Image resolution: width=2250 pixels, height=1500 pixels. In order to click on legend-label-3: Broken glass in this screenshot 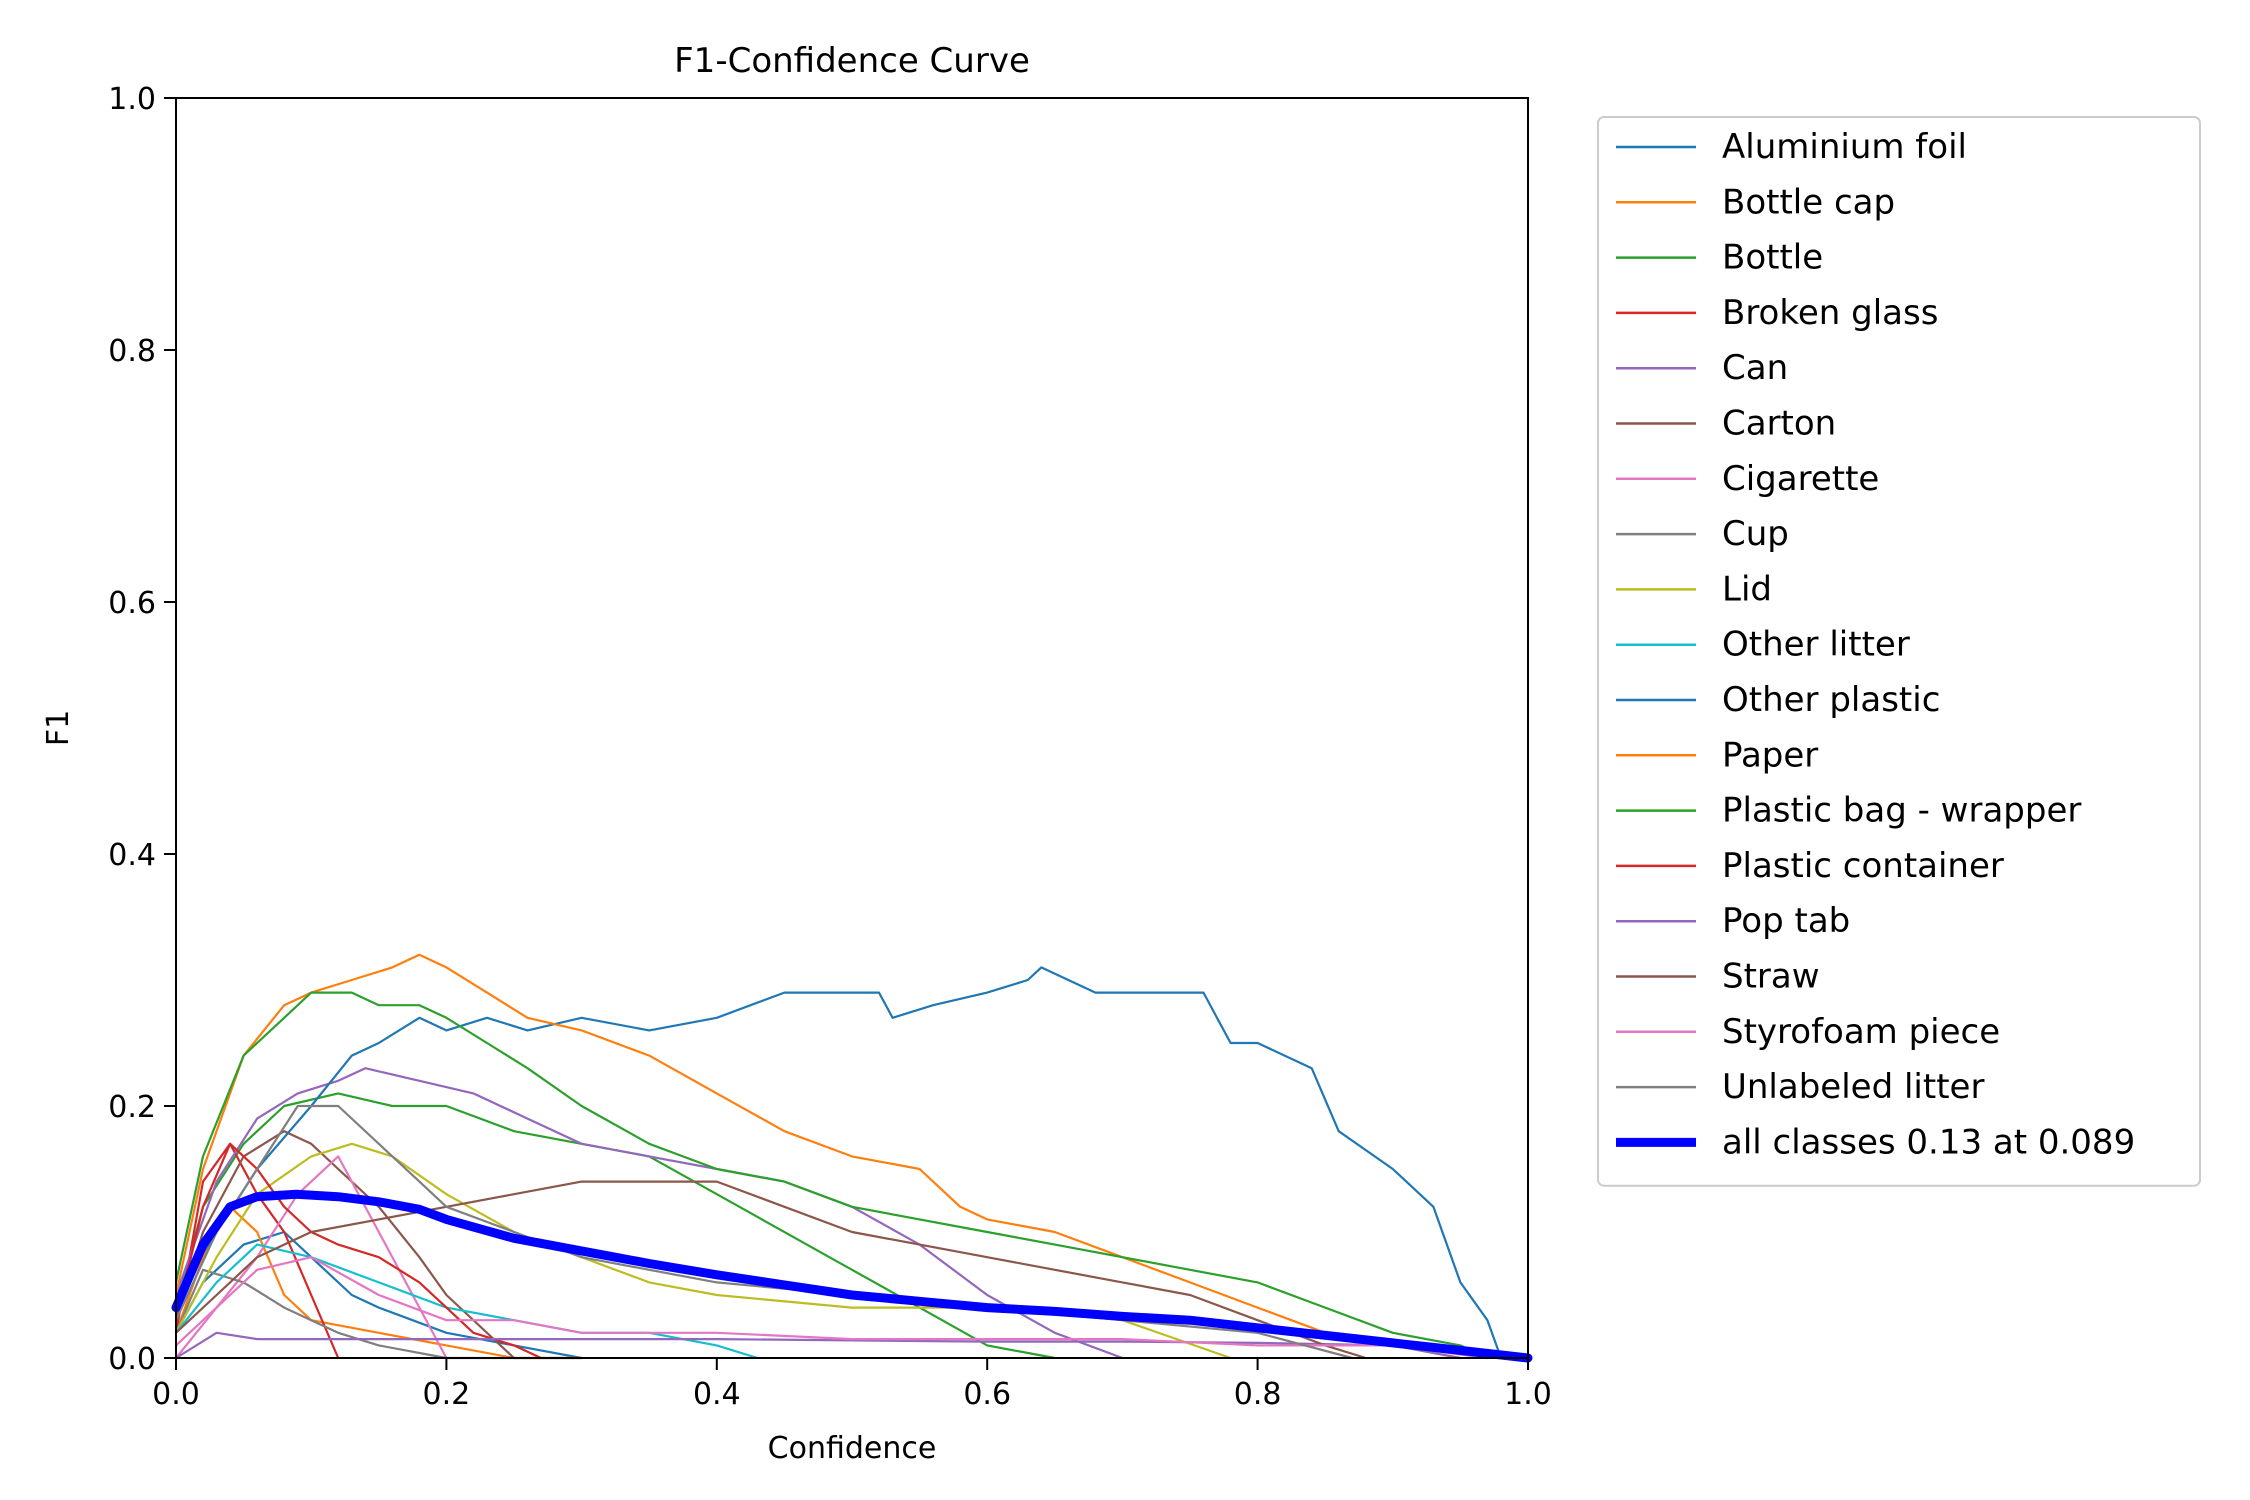, I will do `click(1830, 313)`.